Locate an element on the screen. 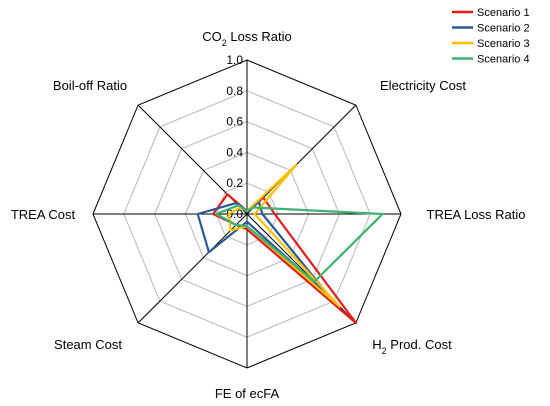 The height and width of the screenshot is (406, 550). tick-label: 0.2 is located at coordinates (234, 183).